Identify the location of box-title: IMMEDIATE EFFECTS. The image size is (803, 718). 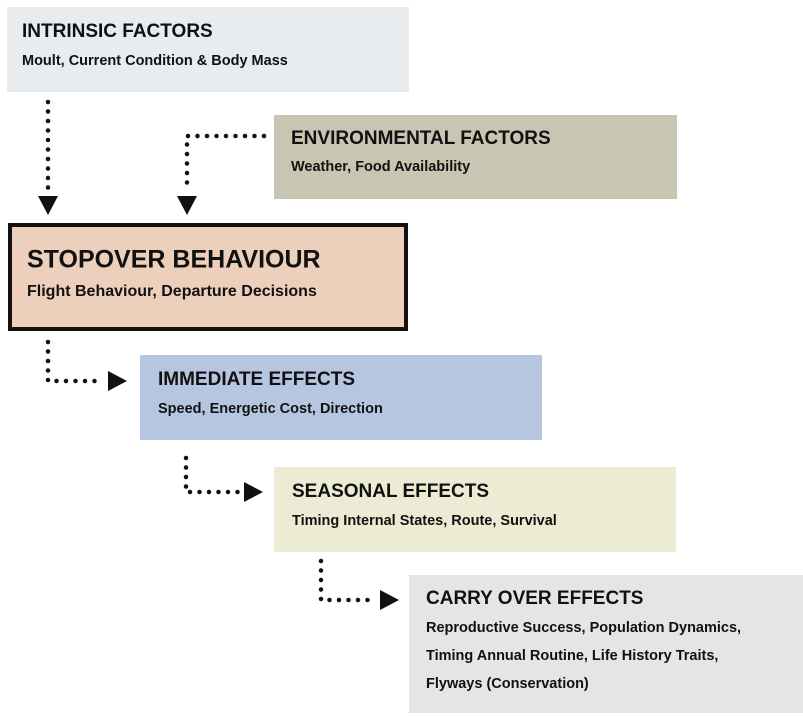
(256, 379).